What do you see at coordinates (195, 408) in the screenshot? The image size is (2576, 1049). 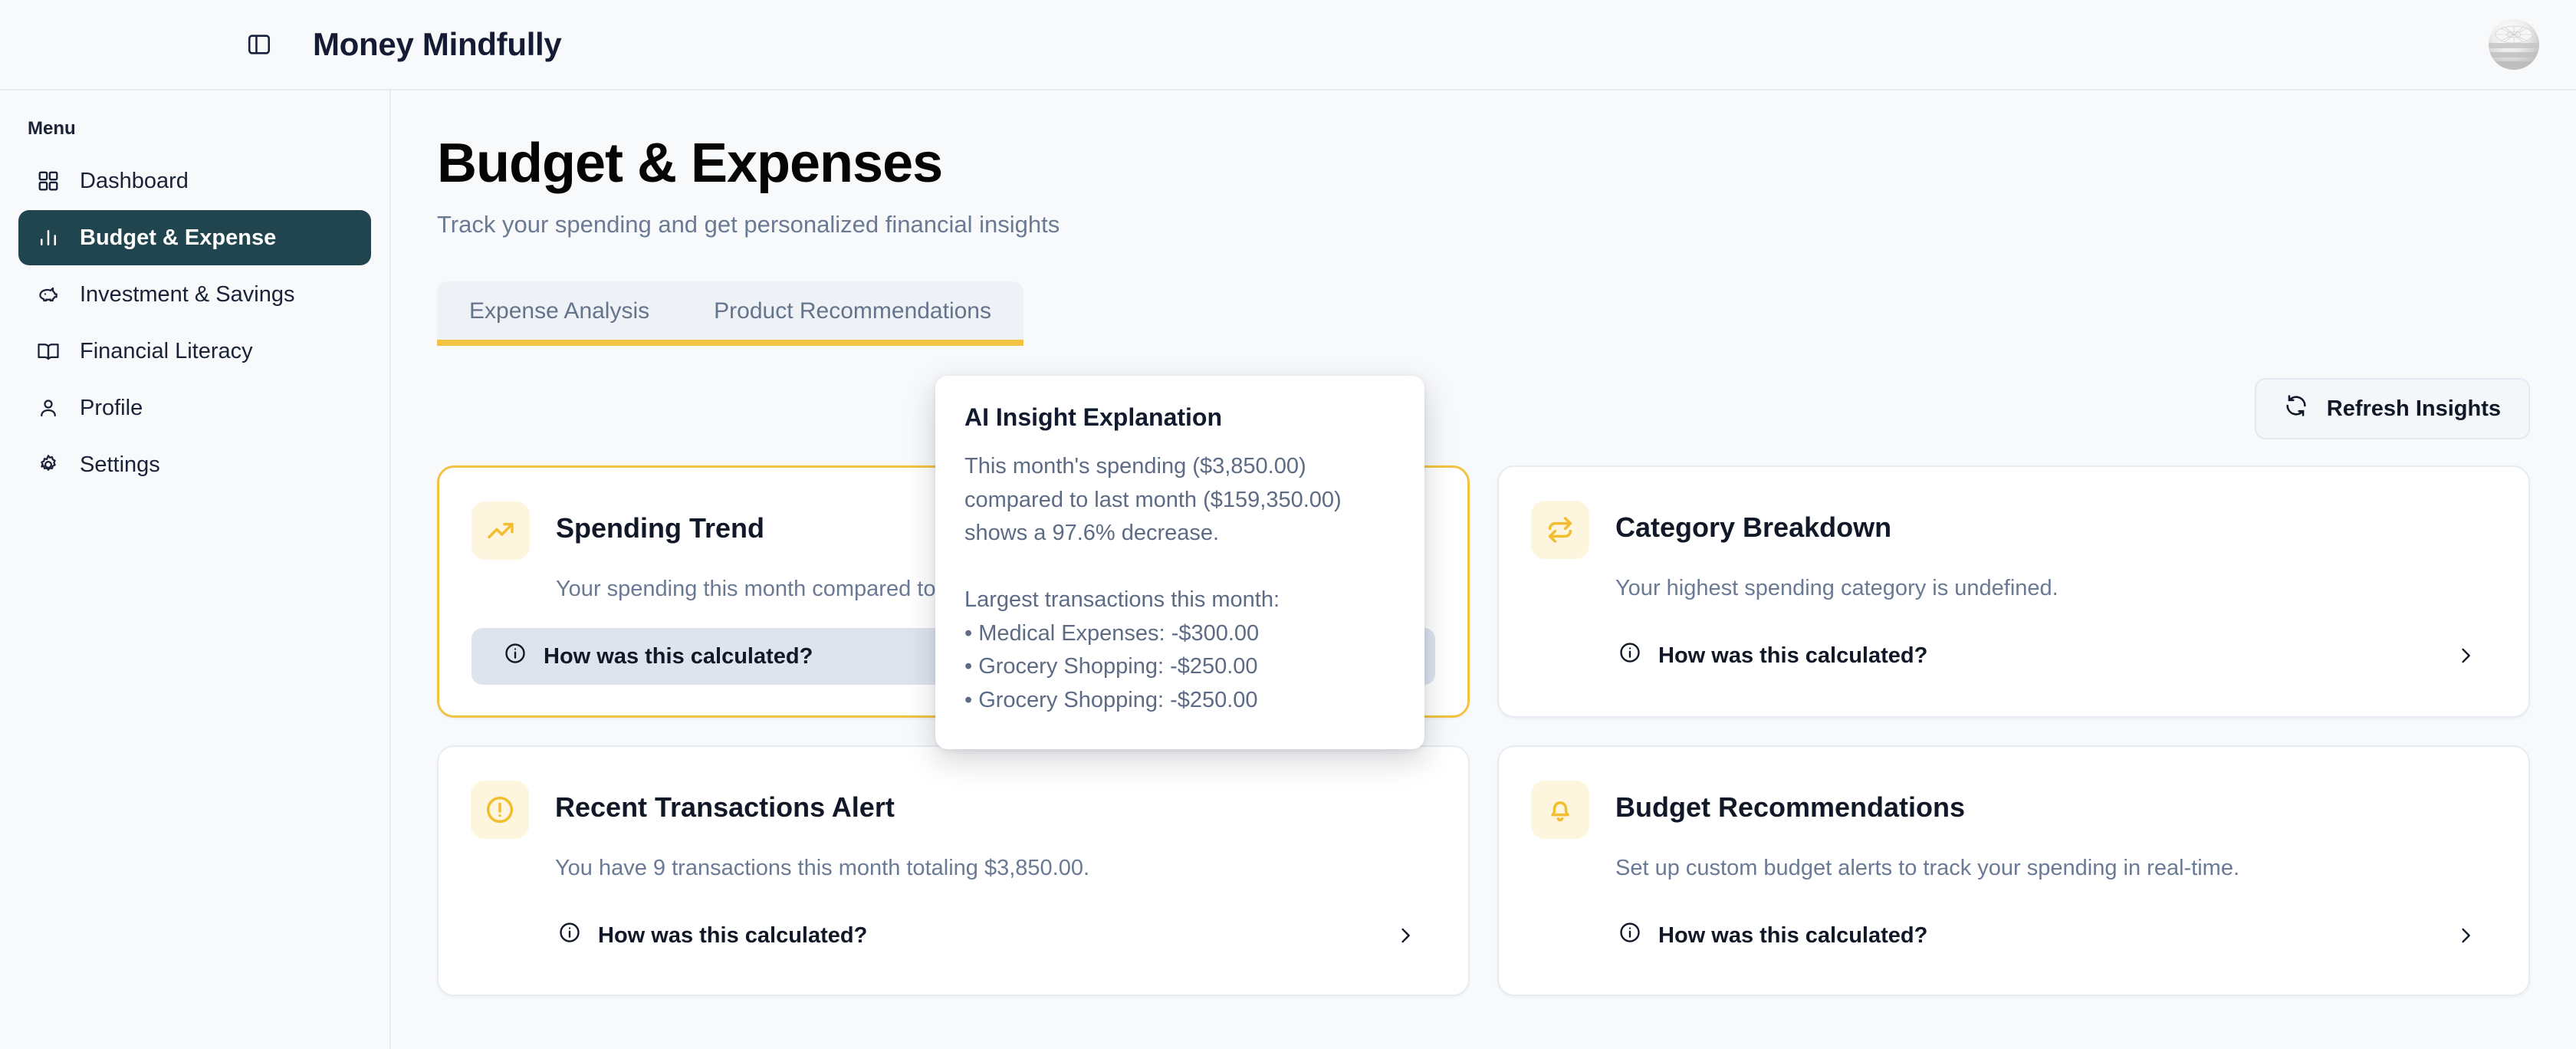 I see `sidebar-item-profile: Profile` at bounding box center [195, 408].